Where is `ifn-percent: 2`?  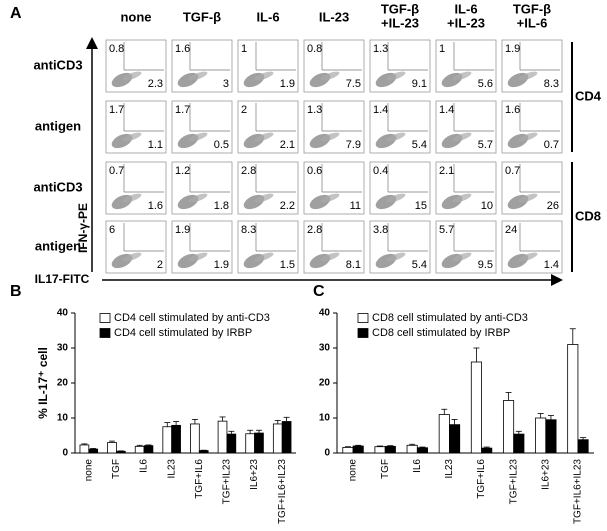 ifn-percent: 2 is located at coordinates (244, 110).